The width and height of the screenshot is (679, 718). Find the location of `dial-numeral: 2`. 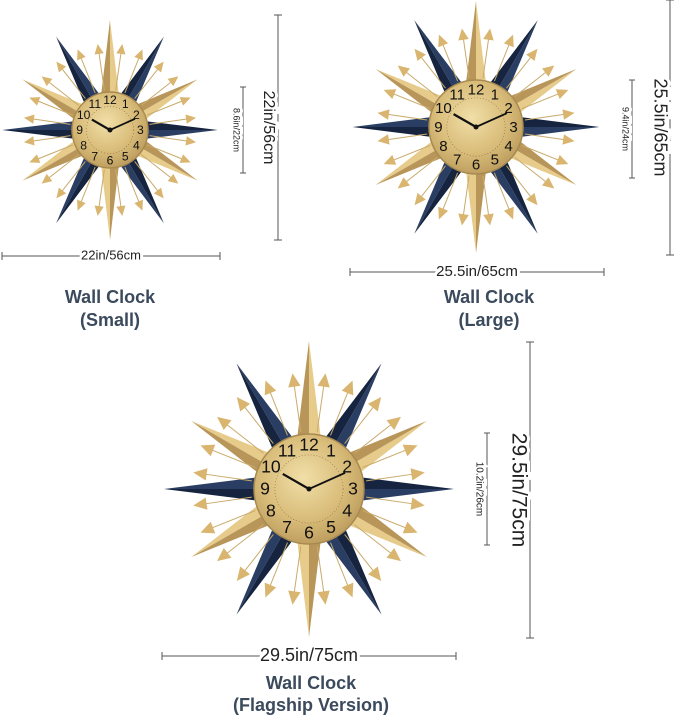

dial-numeral: 2 is located at coordinates (508, 108).